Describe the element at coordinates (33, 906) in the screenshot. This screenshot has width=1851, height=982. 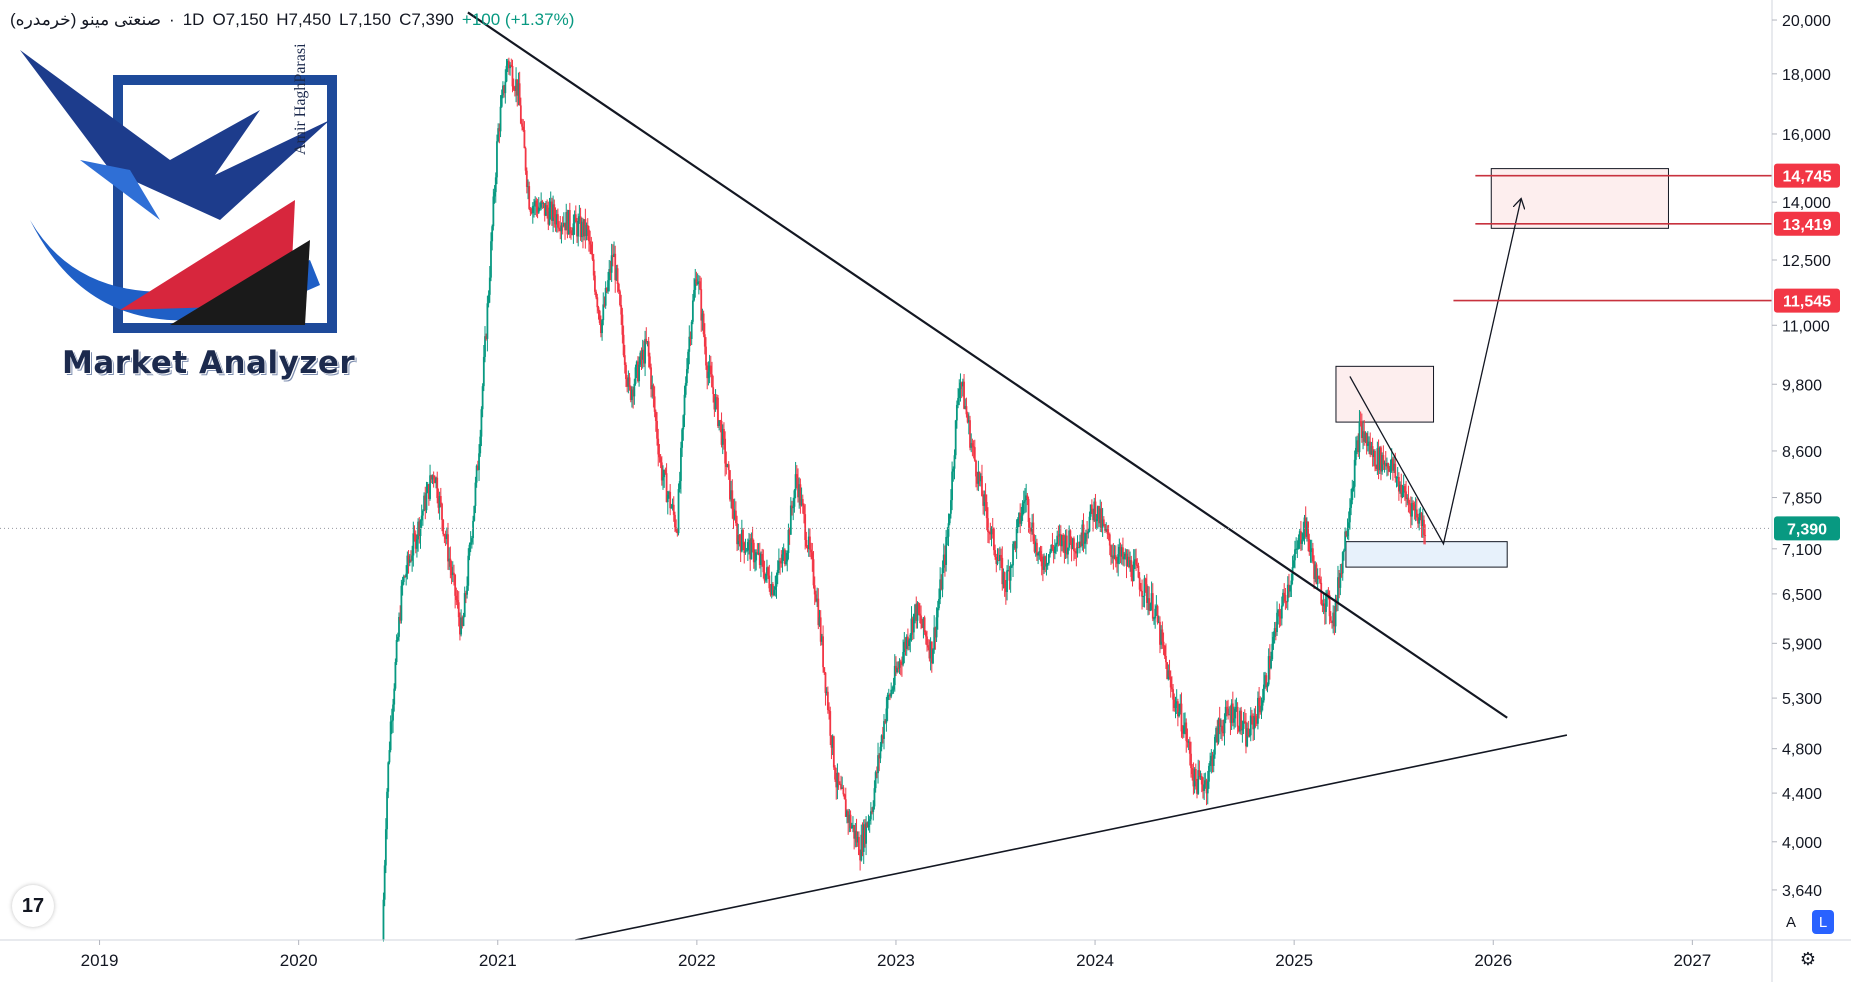
I see `tradingview-logo-icon: 17` at that location.